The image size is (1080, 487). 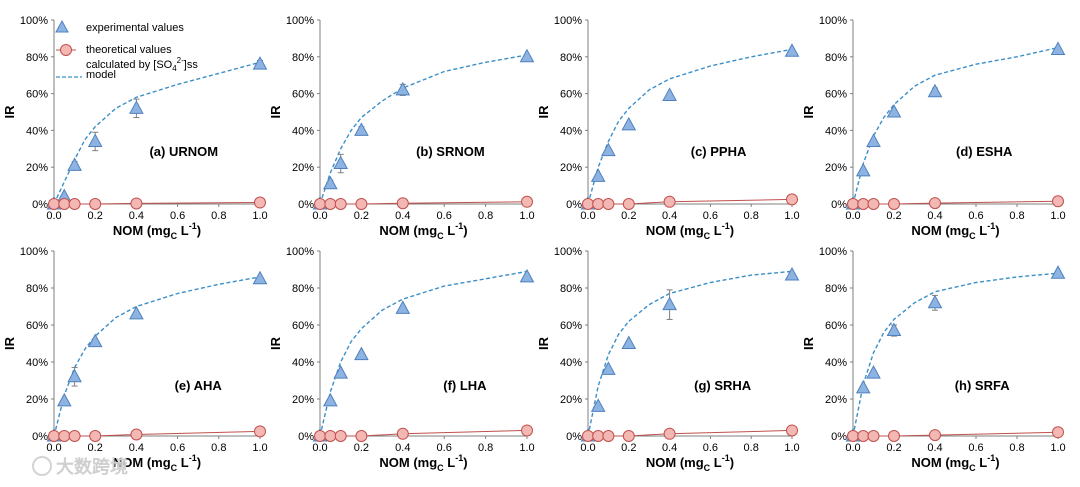 I want to click on legend-circle-marker, so click(x=66, y=50).